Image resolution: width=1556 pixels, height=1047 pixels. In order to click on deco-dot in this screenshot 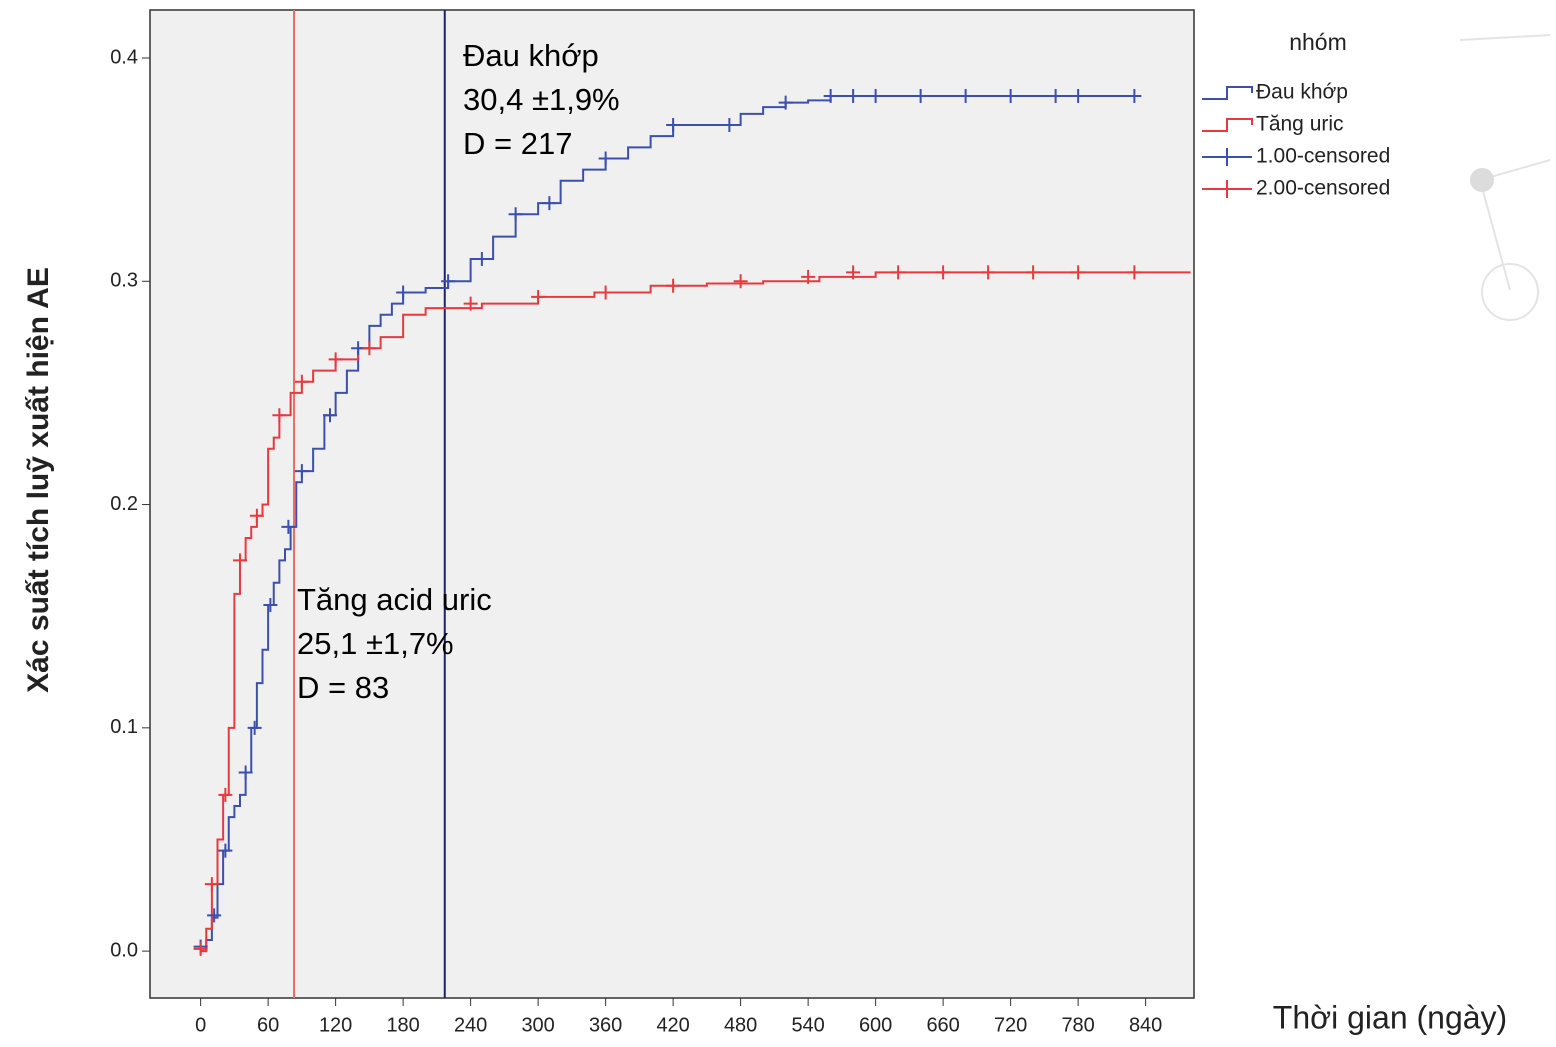, I will do `click(1482, 180)`.